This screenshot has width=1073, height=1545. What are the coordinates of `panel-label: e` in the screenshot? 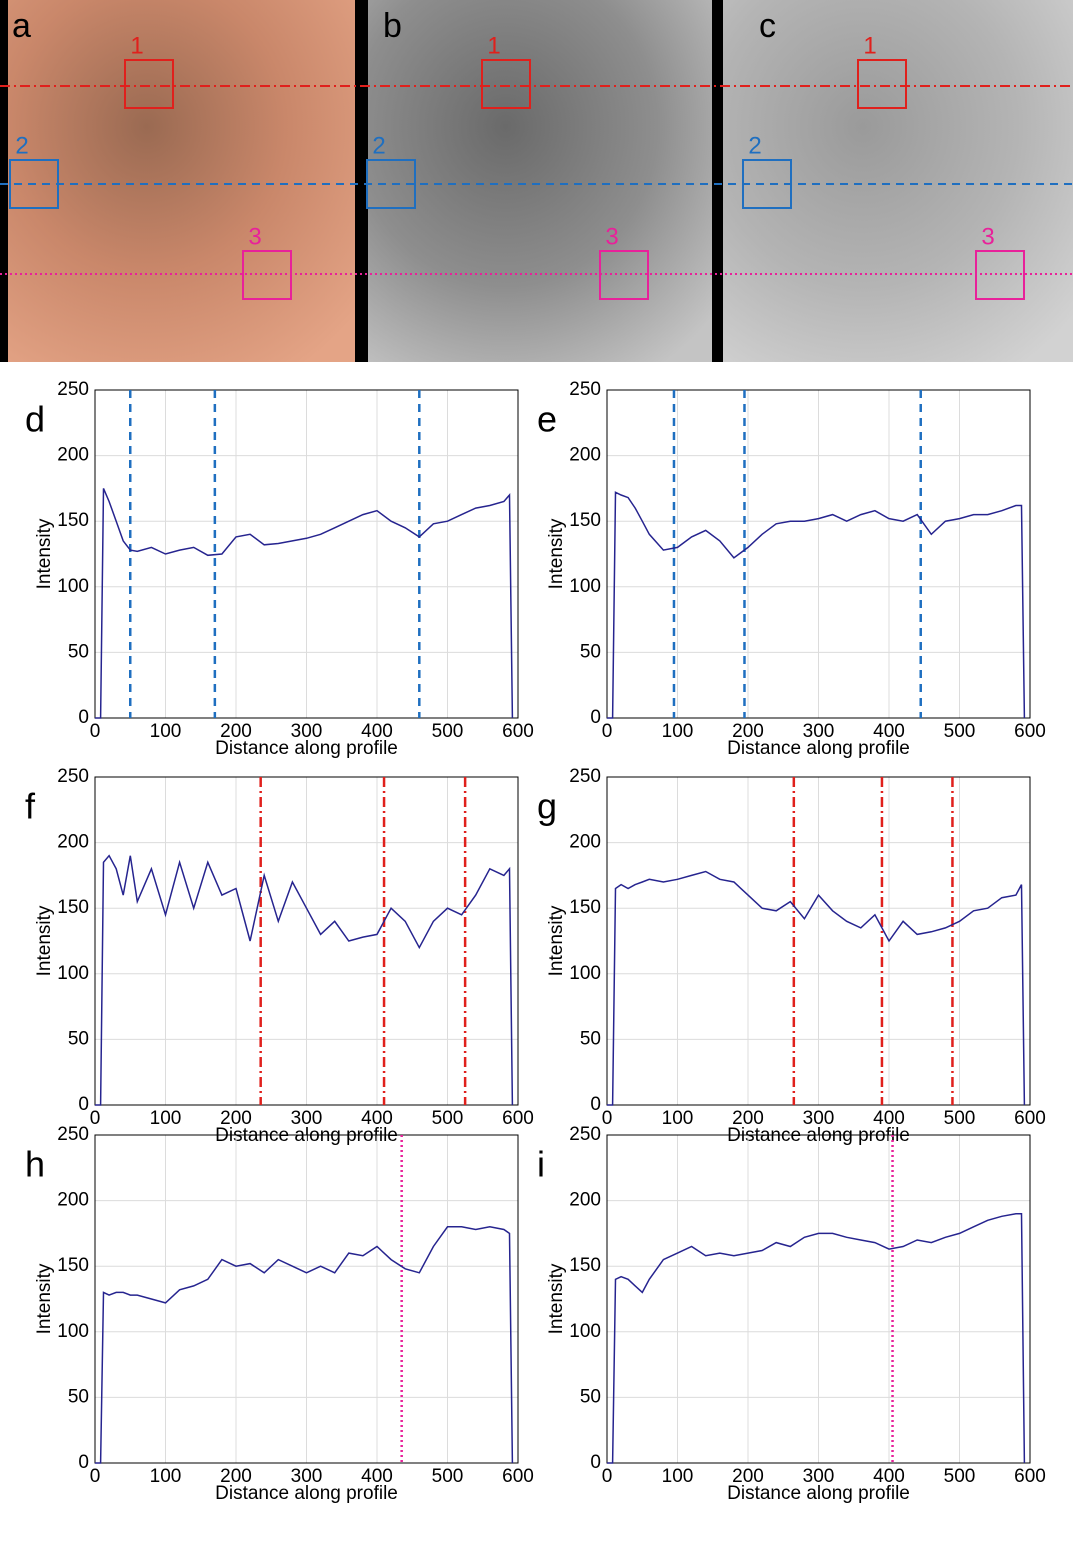 It's located at (547, 419).